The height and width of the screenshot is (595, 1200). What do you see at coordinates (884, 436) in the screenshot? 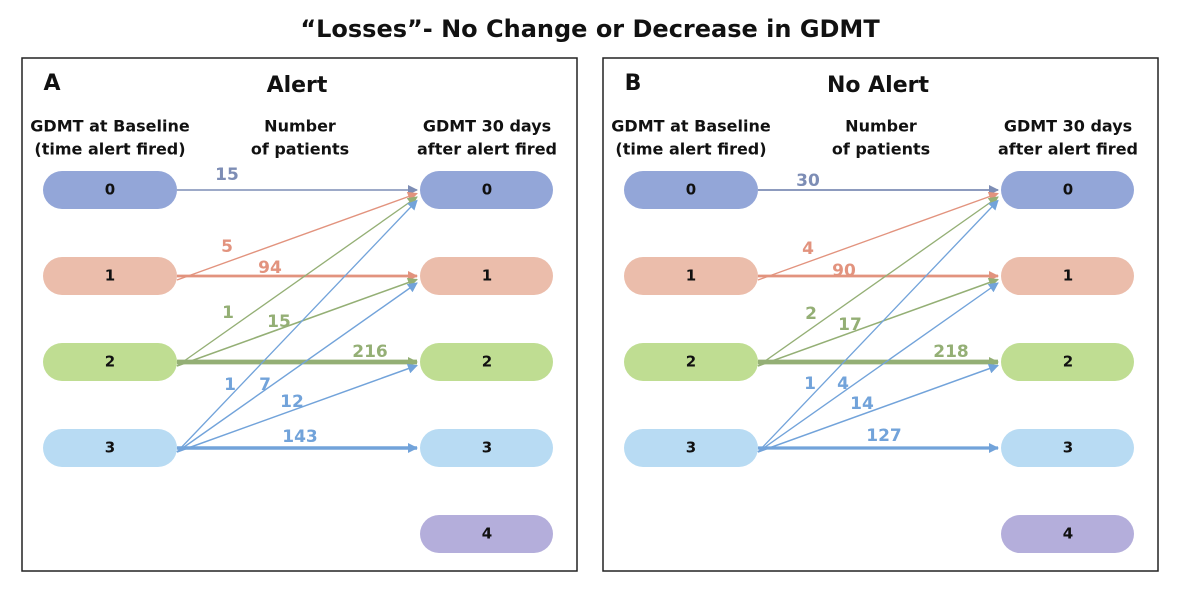
I see `flow-count: 127` at bounding box center [884, 436].